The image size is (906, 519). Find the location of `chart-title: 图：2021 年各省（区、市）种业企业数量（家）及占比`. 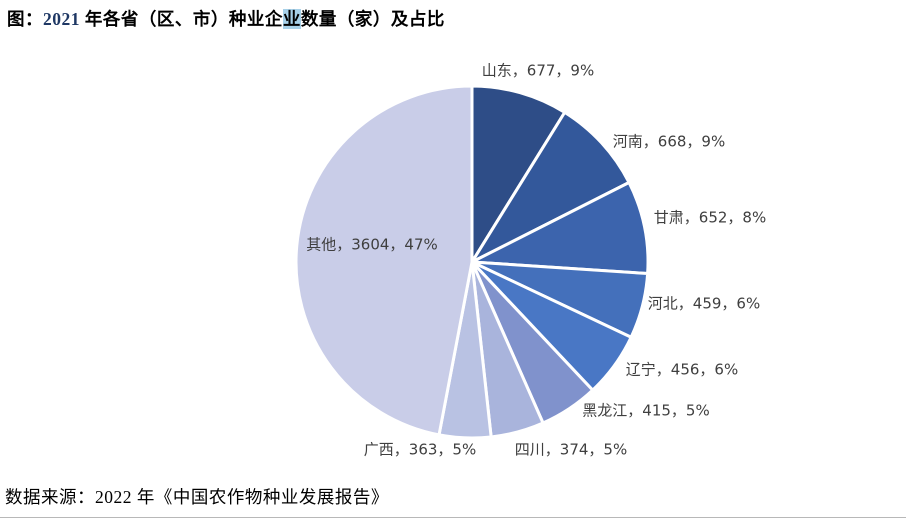

chart-title: 图：2021 年各省（区、市）种业企业数量（家）及占比 is located at coordinates (226, 18).